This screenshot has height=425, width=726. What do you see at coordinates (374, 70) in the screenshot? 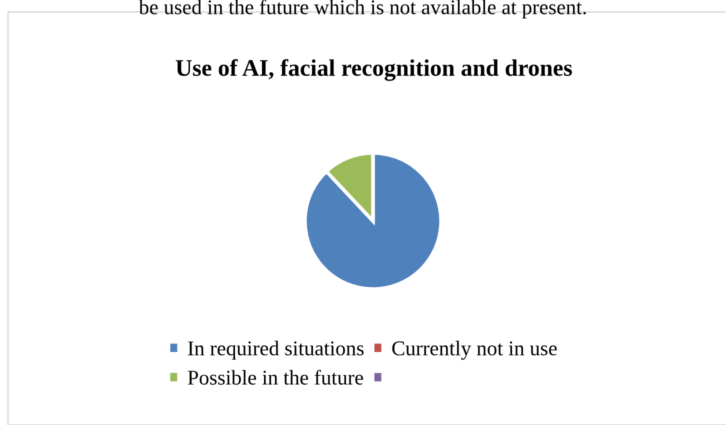
I see `chart-title: Use of AI, facial recognition and drones` at bounding box center [374, 70].